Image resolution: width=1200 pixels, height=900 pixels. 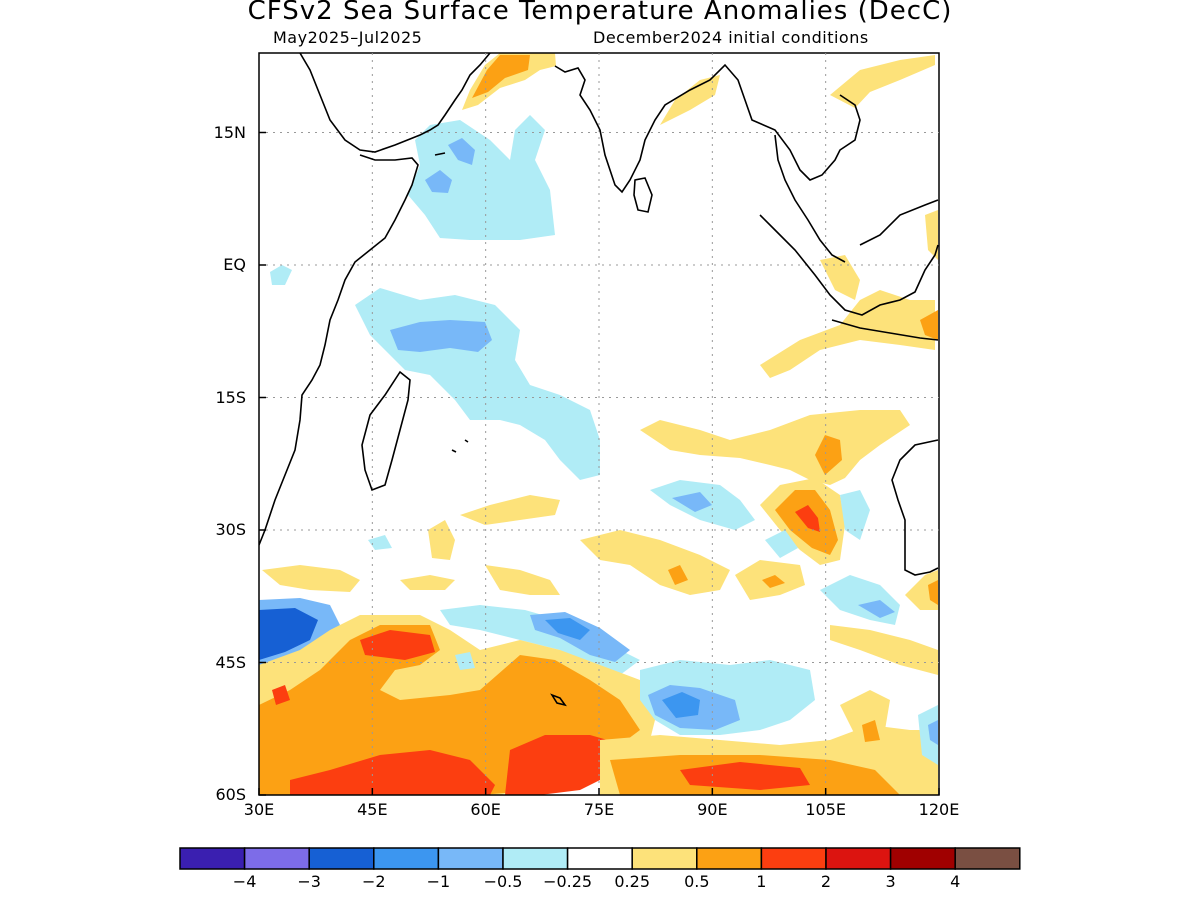 I want to click on initial-conditions: December2024 initial conditions, so click(x=731, y=37).